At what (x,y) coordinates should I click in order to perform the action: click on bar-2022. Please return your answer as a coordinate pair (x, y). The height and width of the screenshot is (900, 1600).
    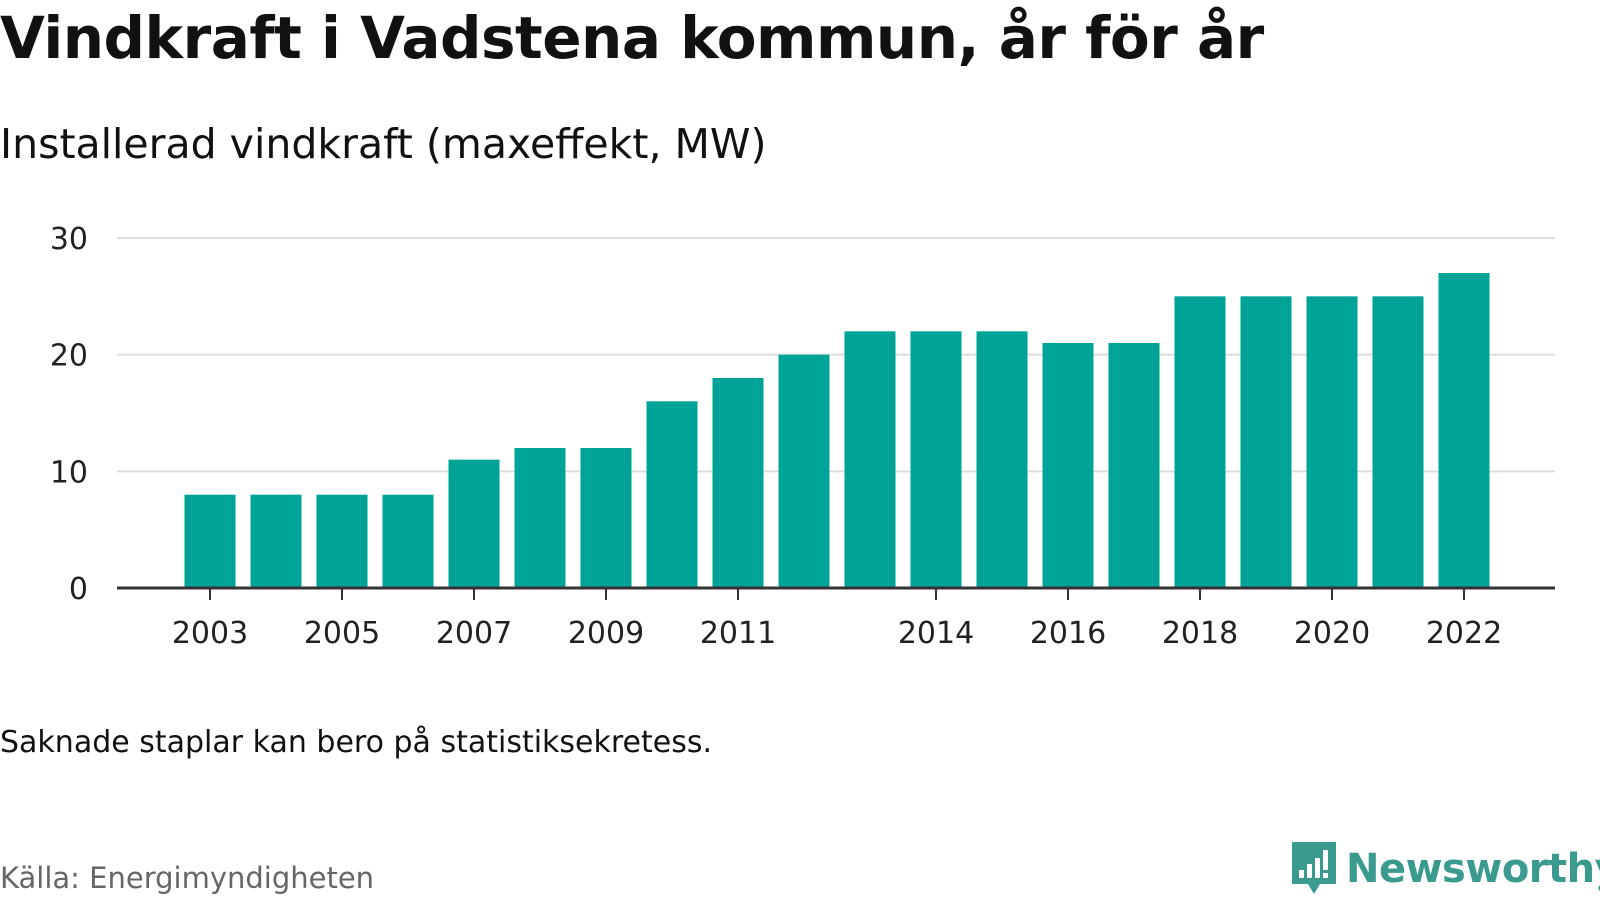
    Looking at the image, I should click on (1464, 430).